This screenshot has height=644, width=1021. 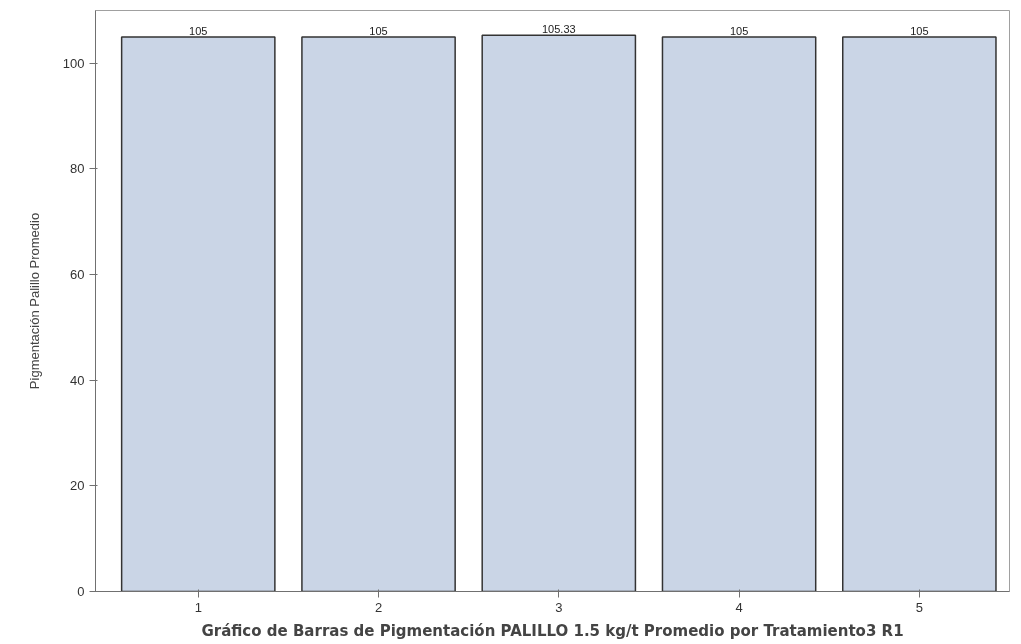 I want to click on y-tick-label: 100, so click(x=73, y=63).